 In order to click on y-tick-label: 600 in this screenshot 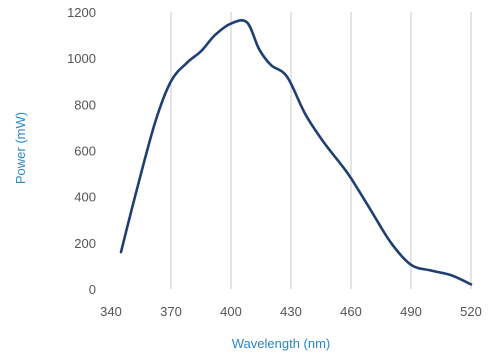, I will do `click(85, 151)`.